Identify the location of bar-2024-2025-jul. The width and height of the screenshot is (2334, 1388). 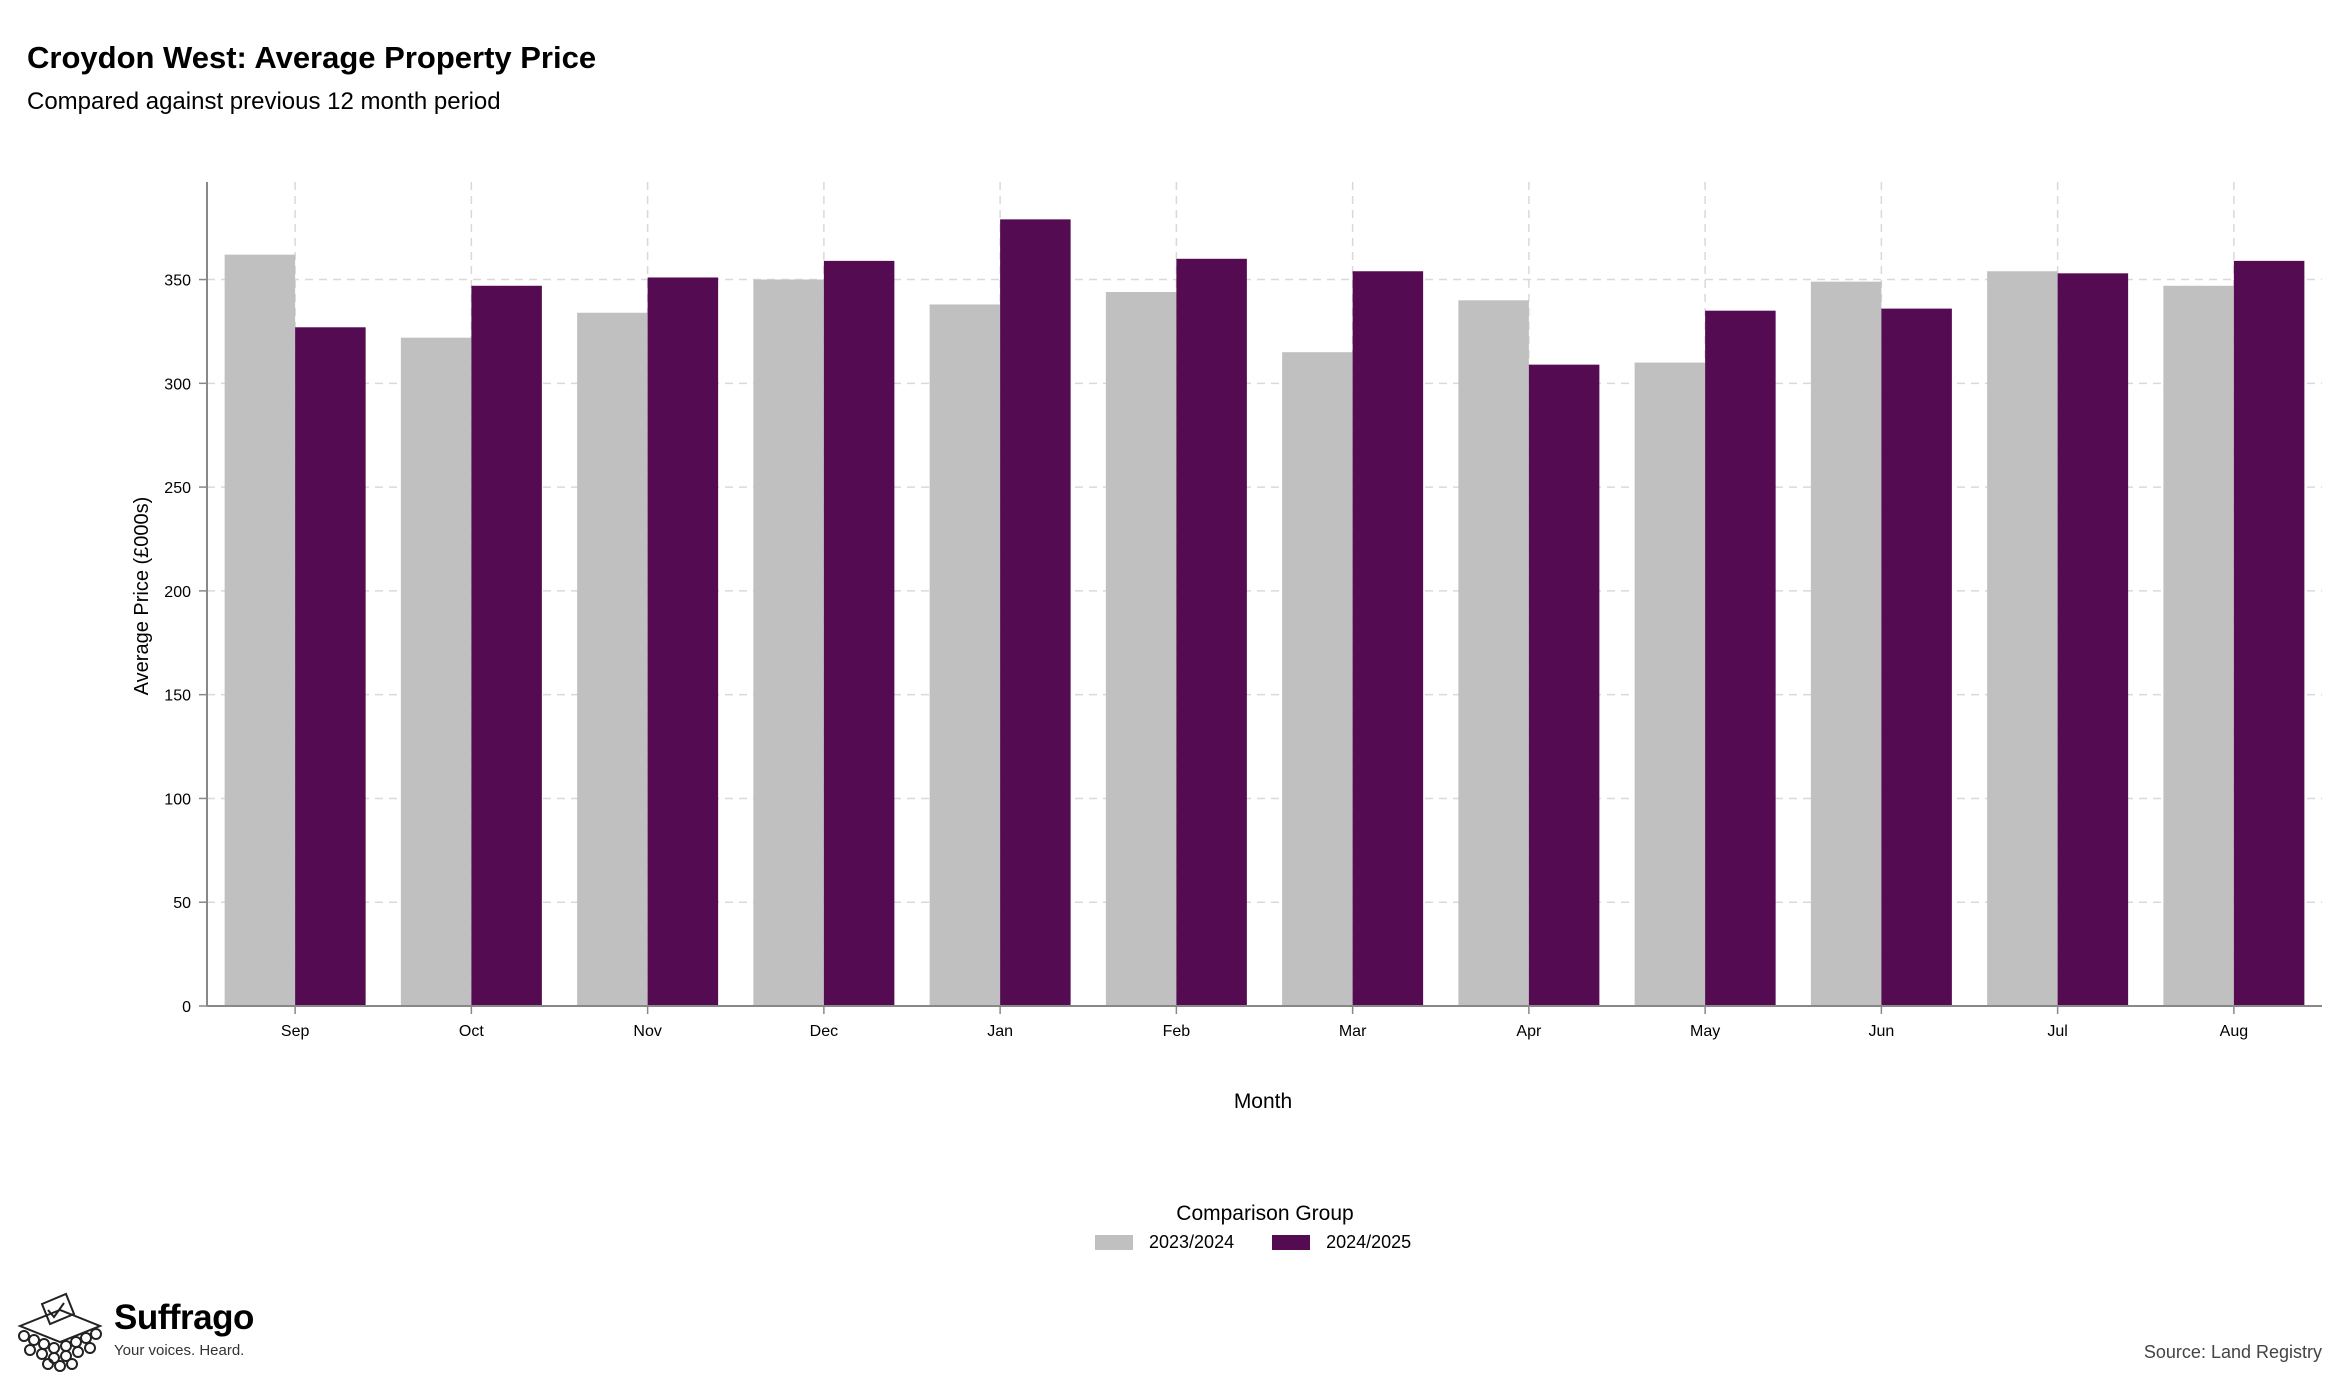
(2093, 639).